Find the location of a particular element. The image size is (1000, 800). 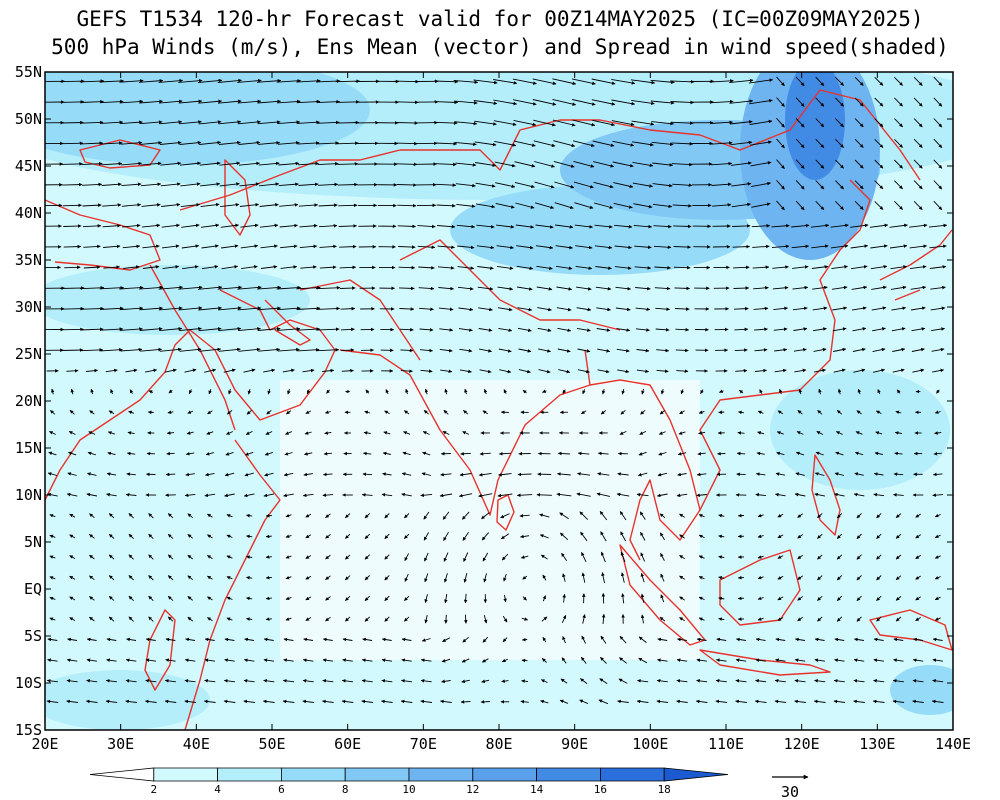

reference-vector: 30 is located at coordinates (790, 787).